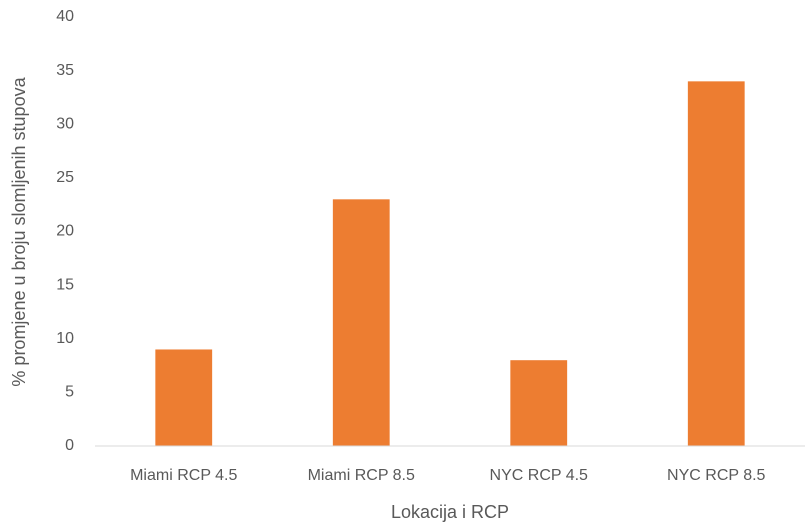  I want to click on y-tick-label: 15, so click(65, 284).